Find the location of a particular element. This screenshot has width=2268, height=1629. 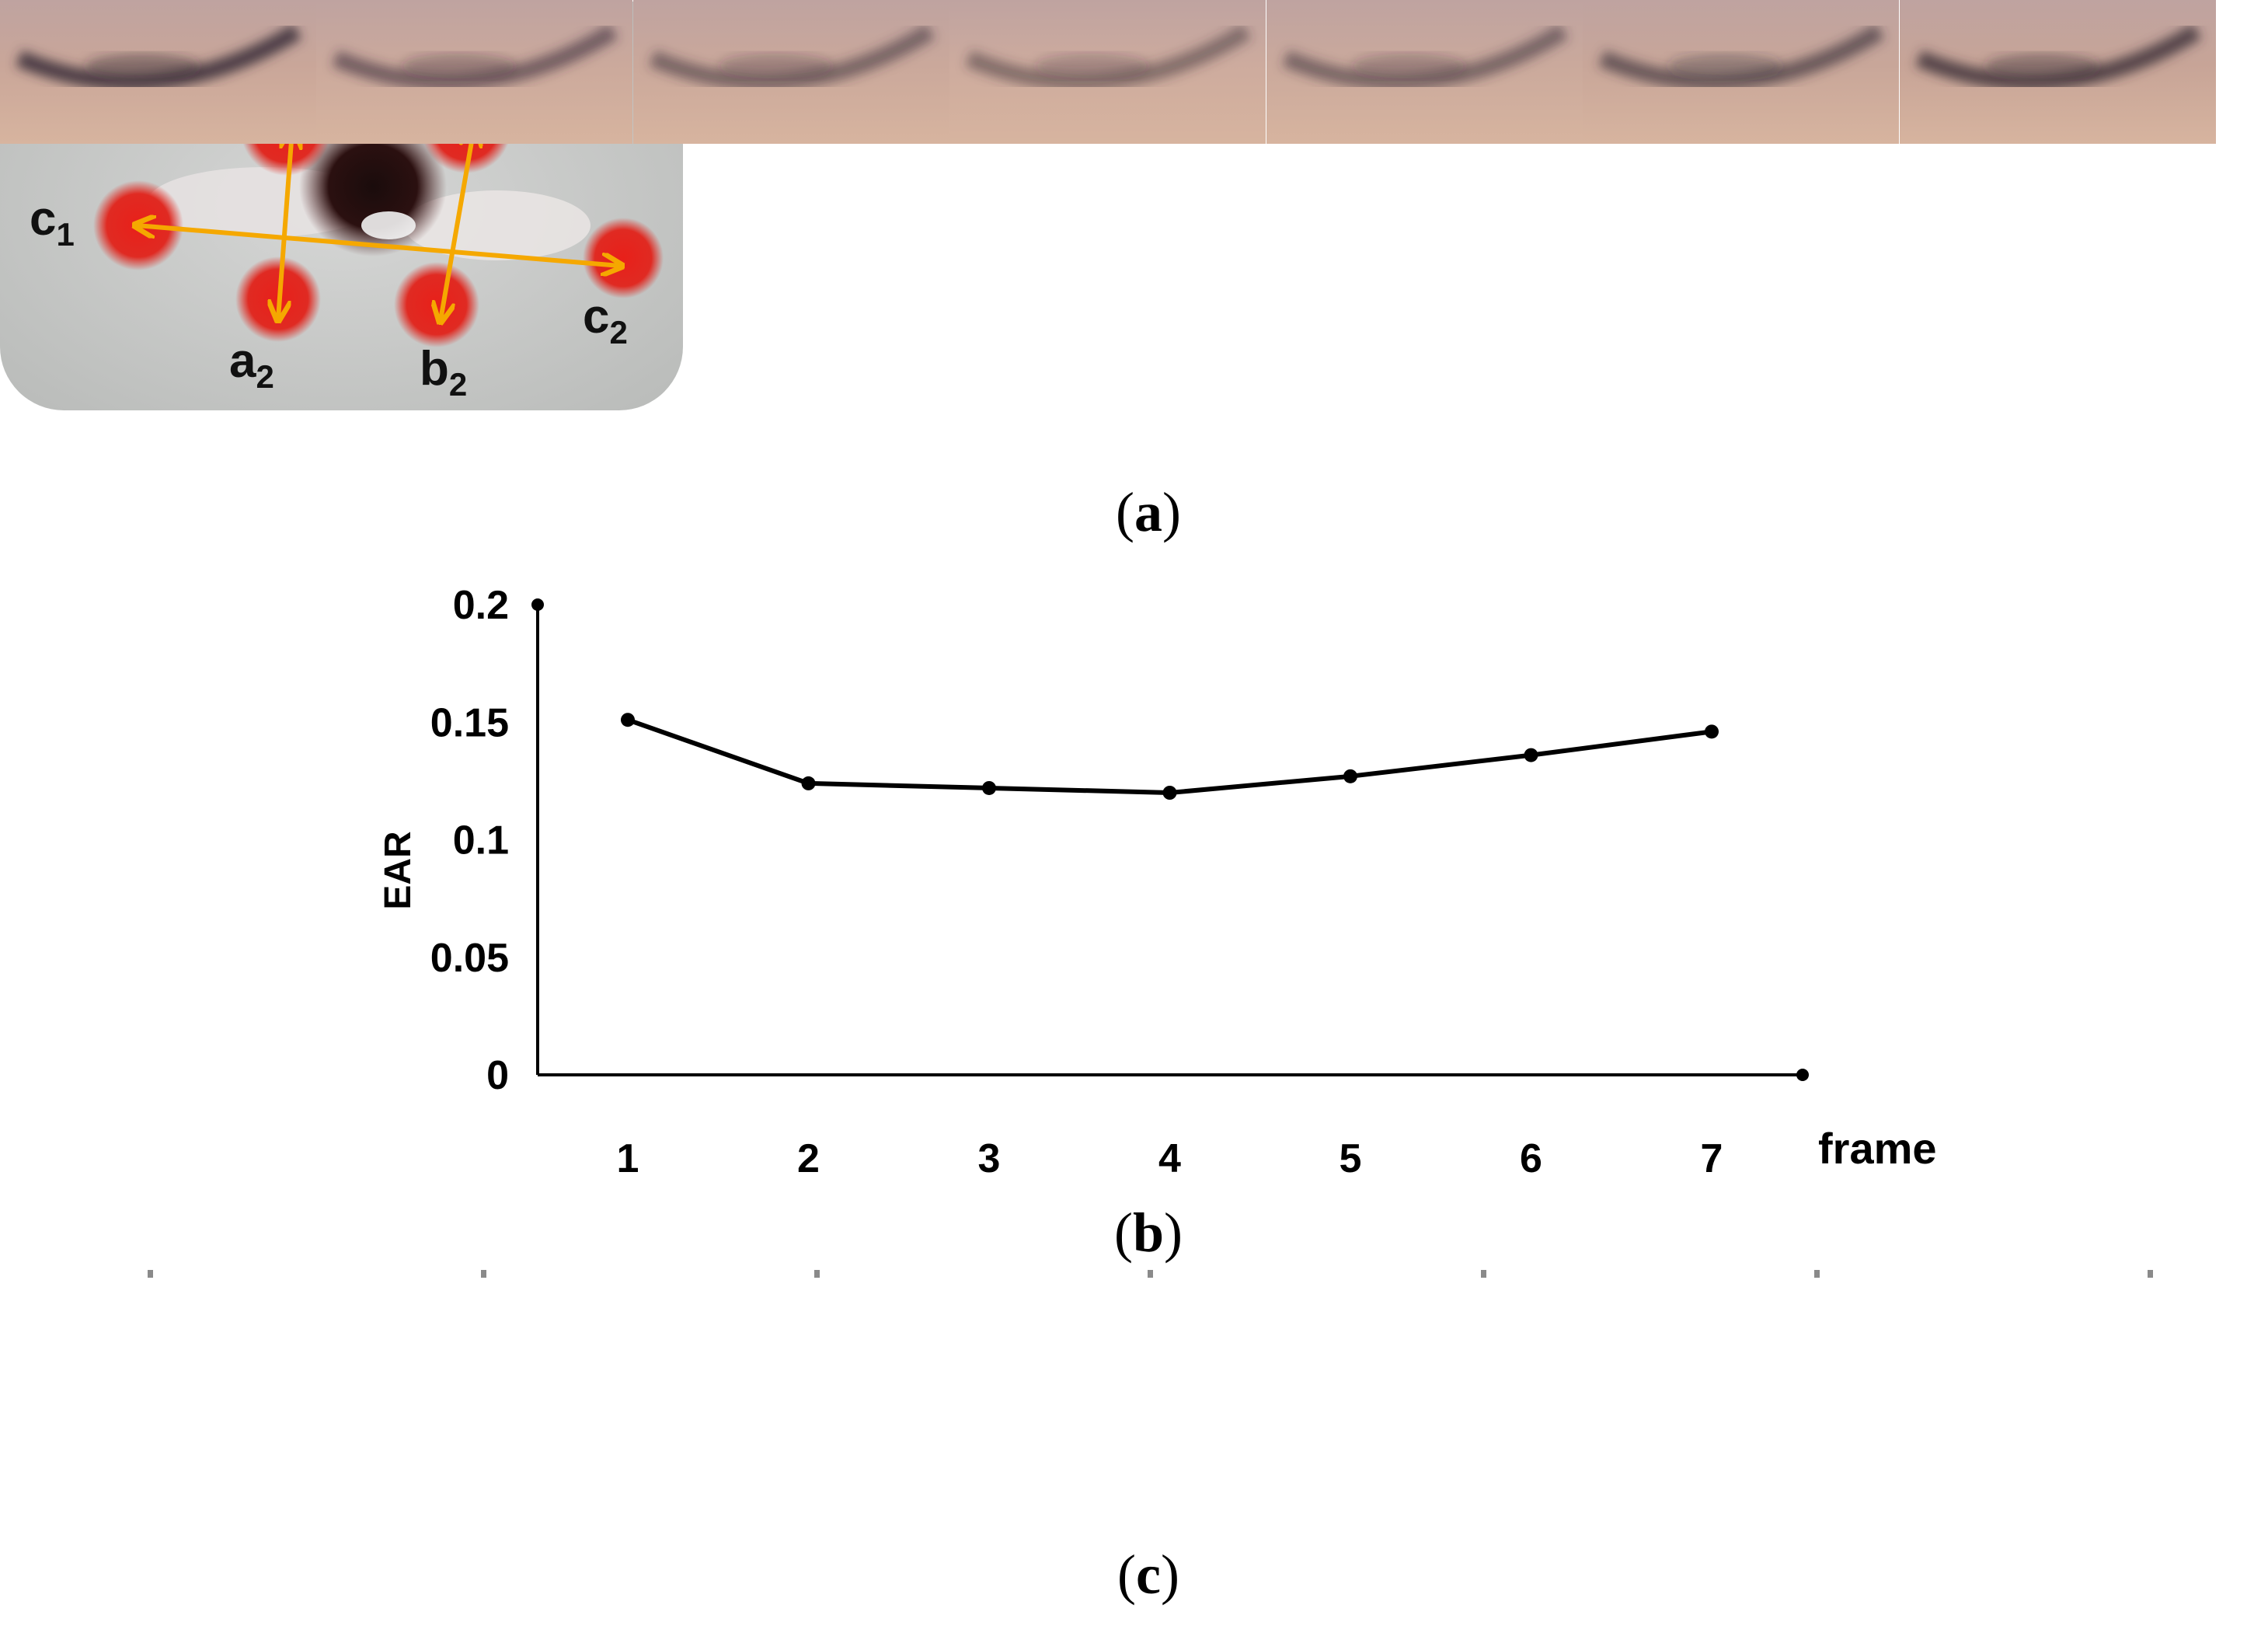

x-tick-label: 2 is located at coordinates (808, 1158).